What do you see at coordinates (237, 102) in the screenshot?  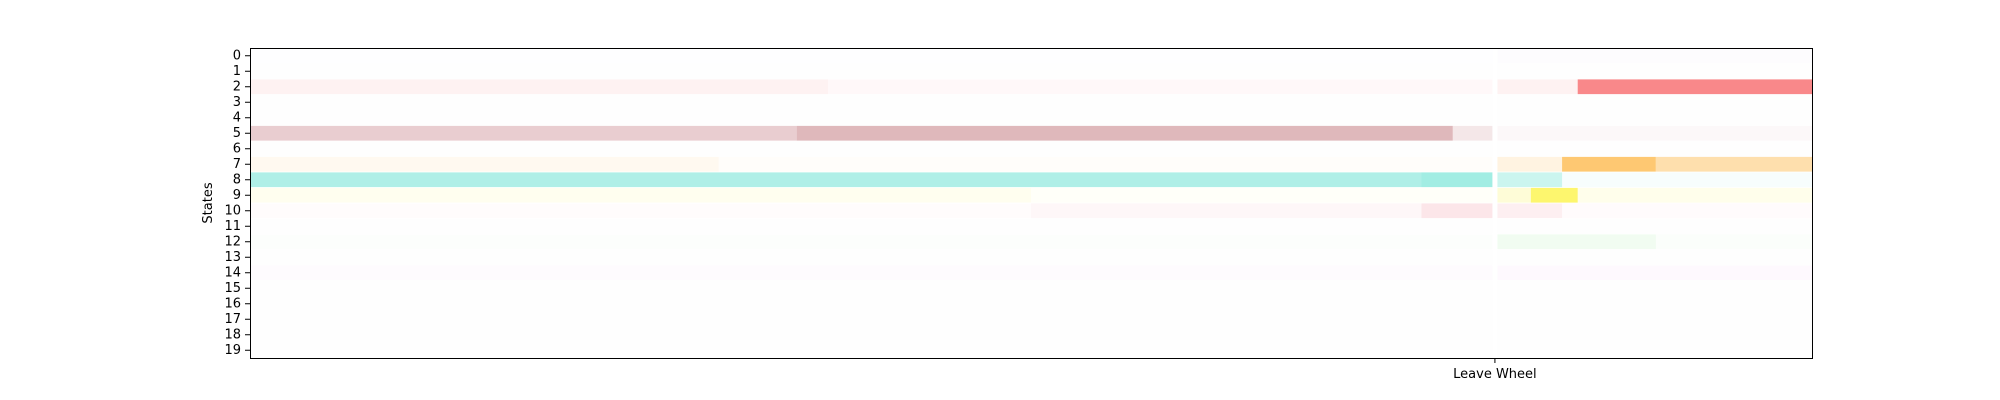 I see `y-tick-label-3: 3` at bounding box center [237, 102].